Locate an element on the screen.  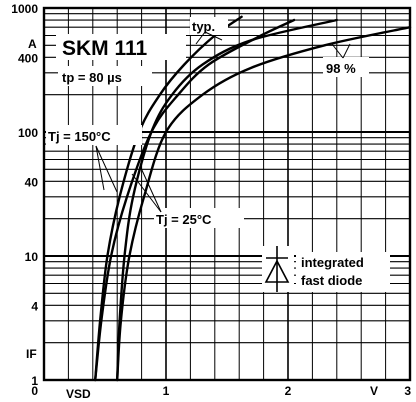
percent-backing is located at coordinates (346, 67).